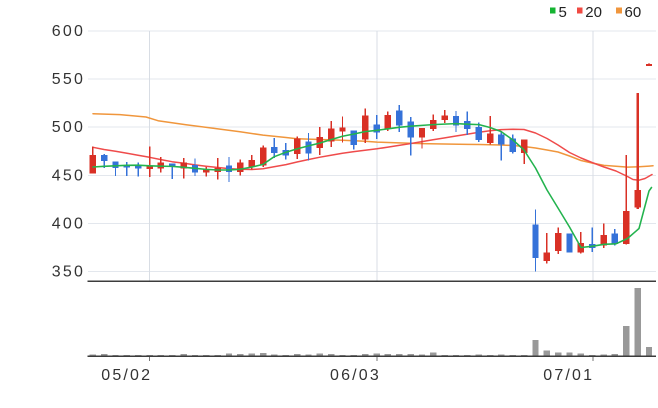  Describe the element at coordinates (68, 127) in the screenshot. I see `svg-text: 500` at that location.